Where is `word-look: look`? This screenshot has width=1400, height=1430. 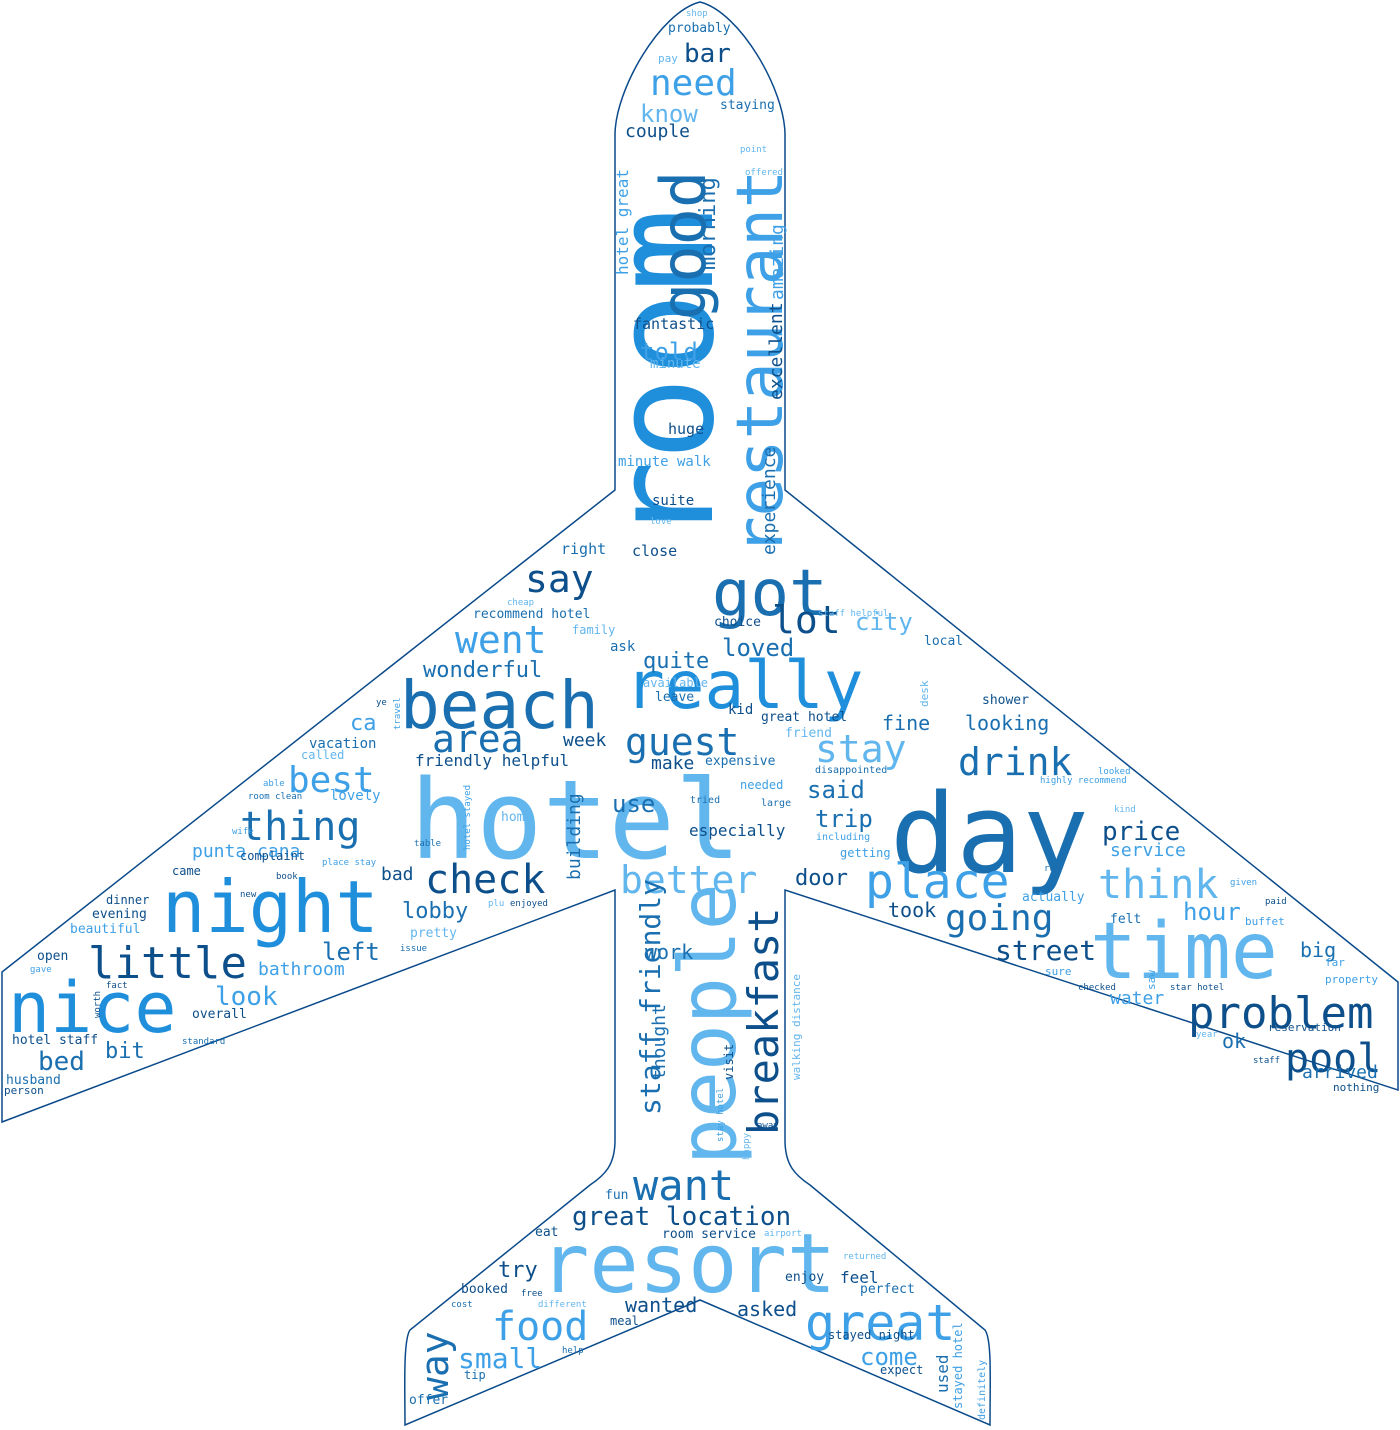 word-look: look is located at coordinates (246, 997).